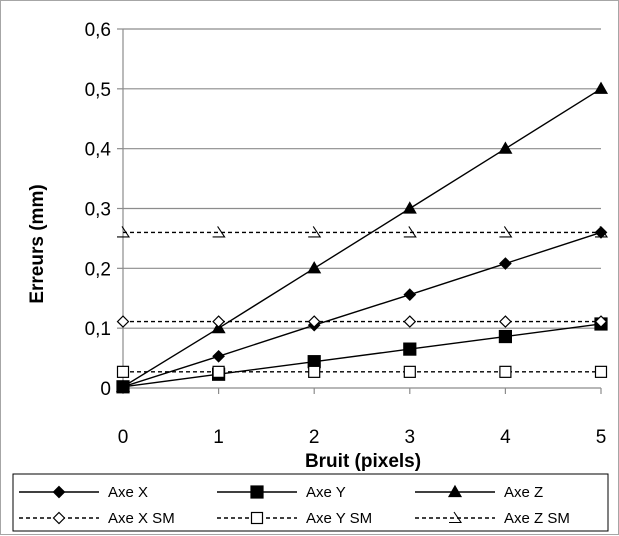 The height and width of the screenshot is (536, 619). I want to click on series-axe-z-sm, so click(363, 232).